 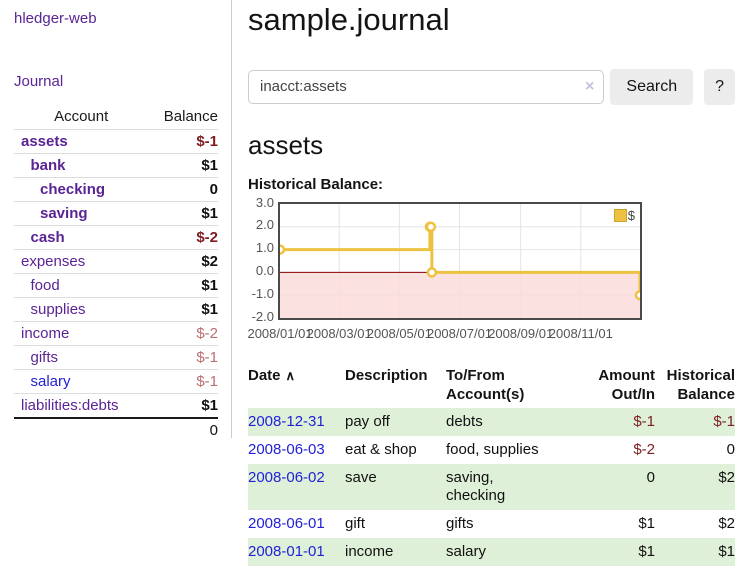 I want to click on account-row: cash $-2, so click(x=116, y=237).